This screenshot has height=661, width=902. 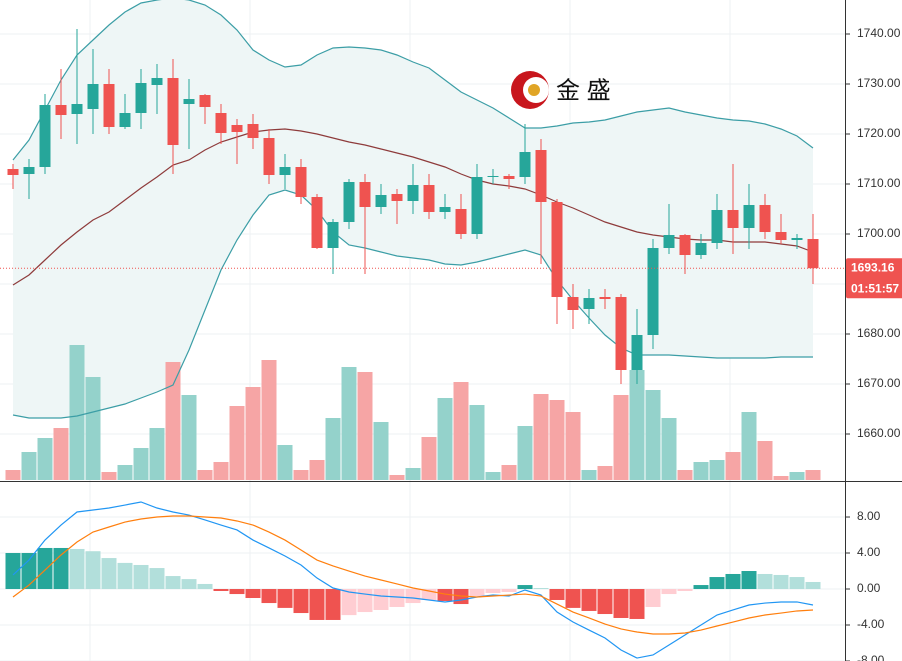 I want to click on price-tag, so click(x=874, y=278).